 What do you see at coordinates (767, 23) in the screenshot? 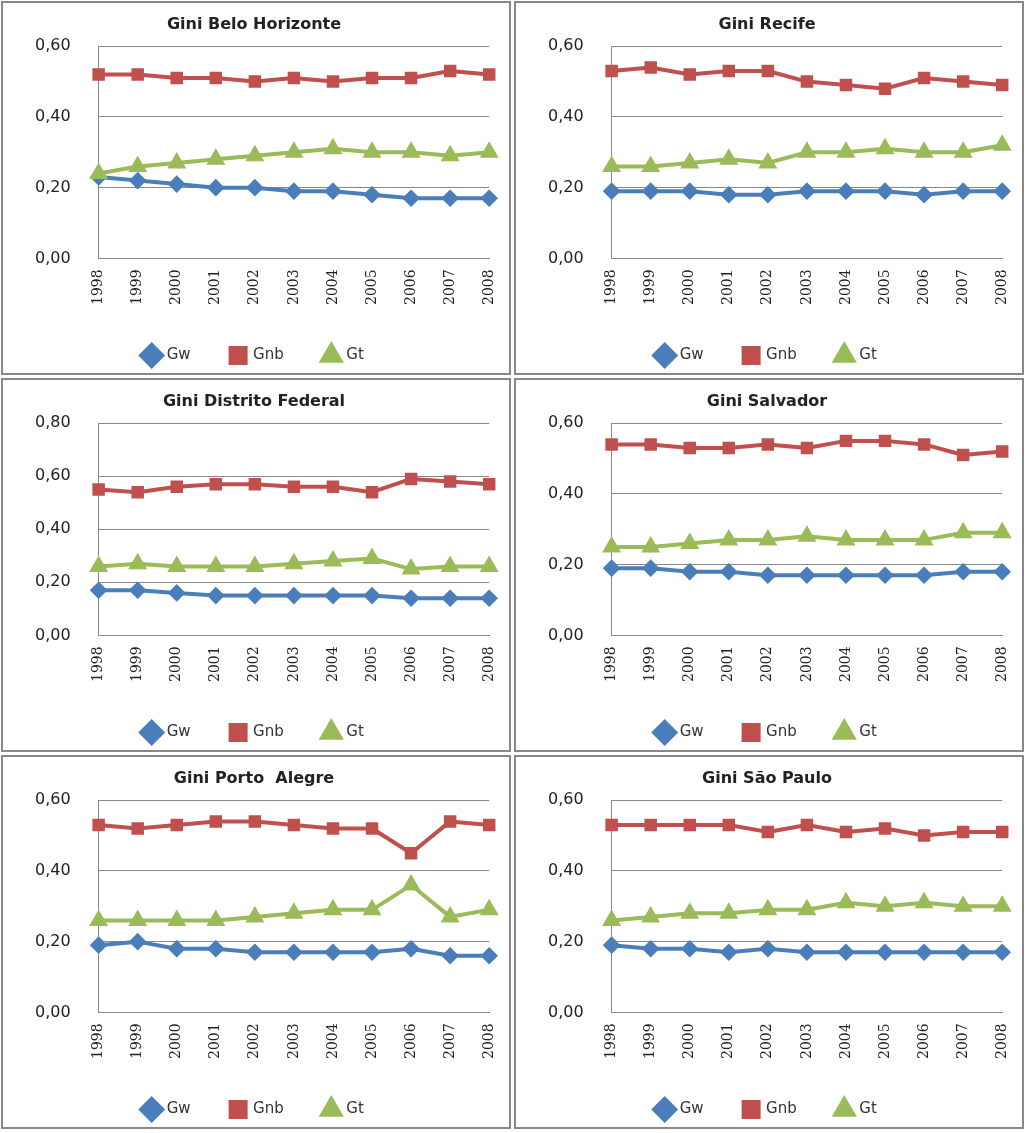
I see `chart-title: Gini Recife` at bounding box center [767, 23].